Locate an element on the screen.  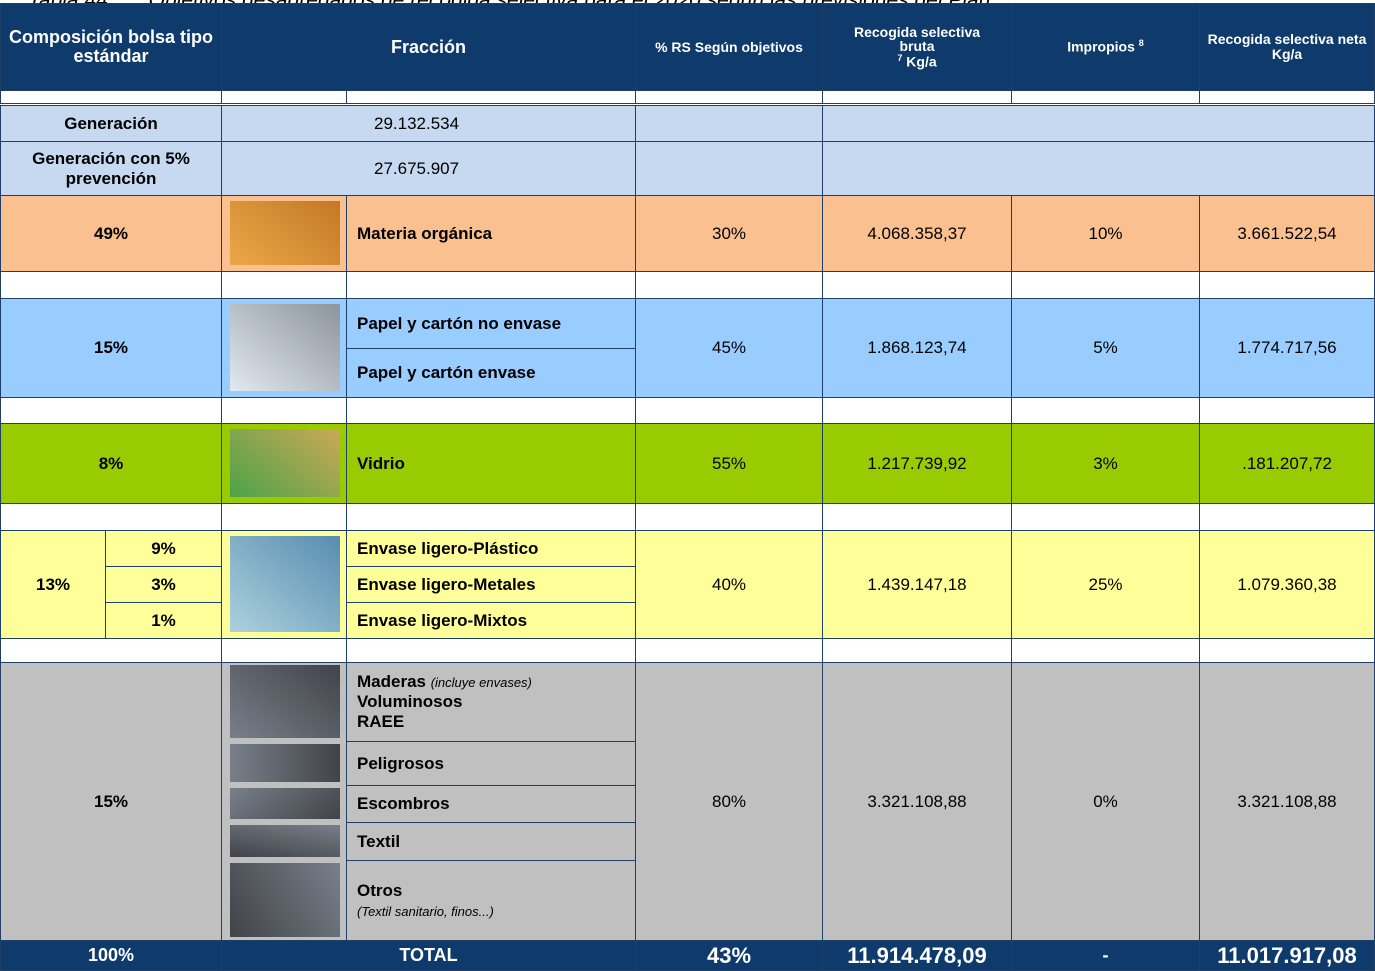
value-text: 40% is located at coordinates (729, 584).